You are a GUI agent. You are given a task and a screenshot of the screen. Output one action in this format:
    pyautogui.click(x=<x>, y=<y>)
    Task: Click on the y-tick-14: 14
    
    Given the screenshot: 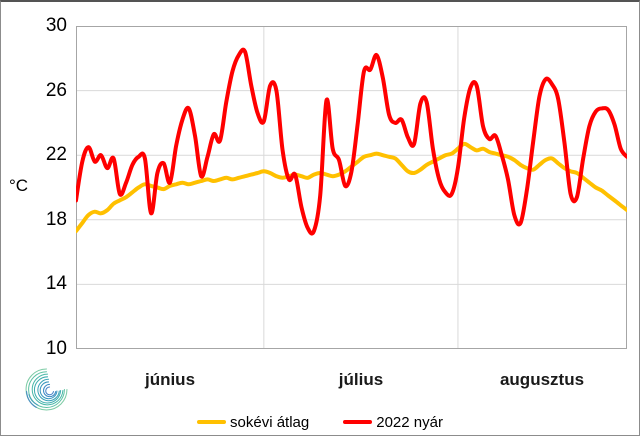 What is the action you would take?
    pyautogui.click(x=56, y=283)
    